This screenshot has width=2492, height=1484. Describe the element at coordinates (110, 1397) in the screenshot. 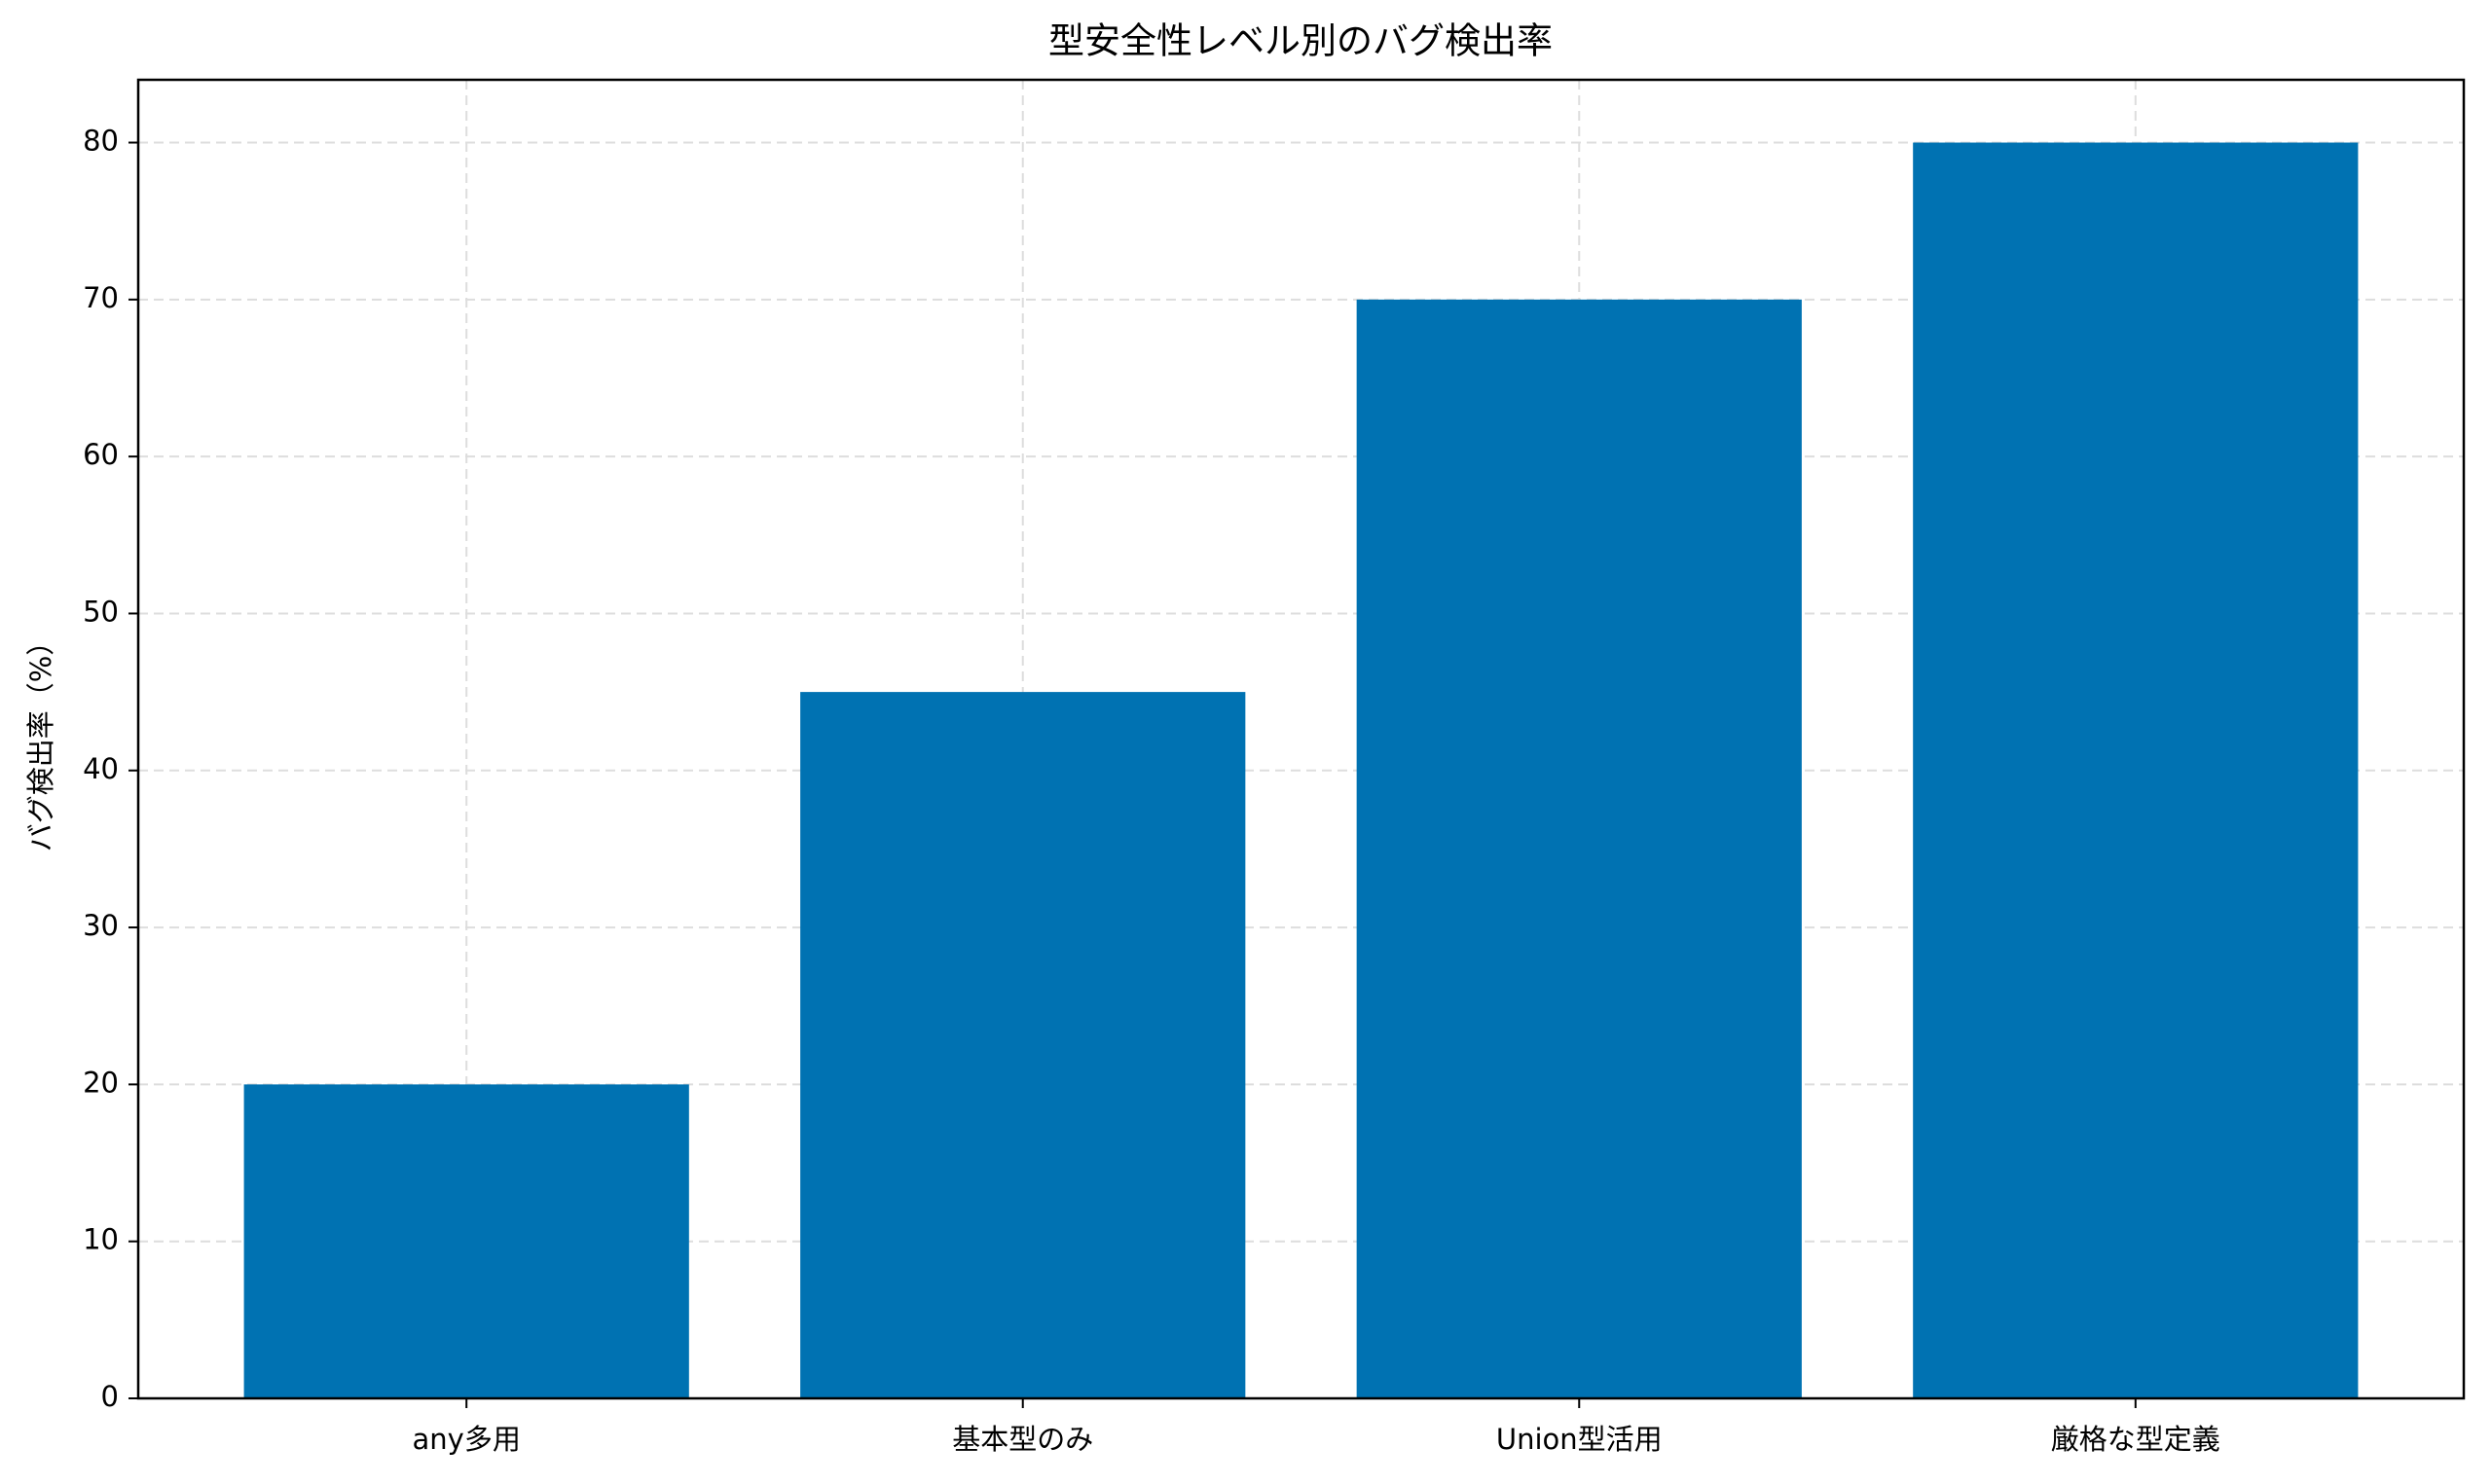

I see `y-tick-label: 0` at that location.